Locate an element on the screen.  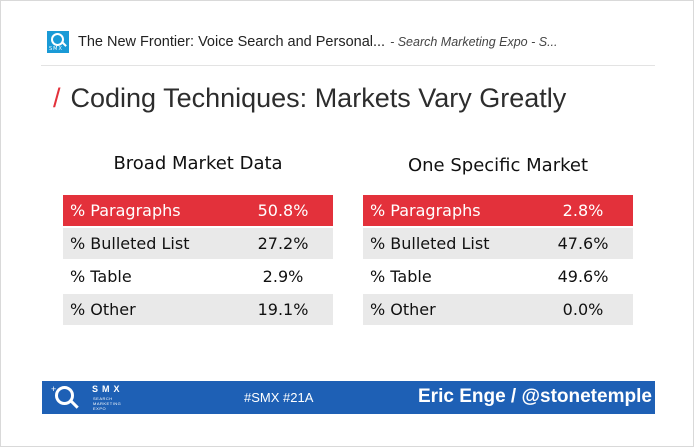
table-row: % Table 49.6% is located at coordinates (498, 276).